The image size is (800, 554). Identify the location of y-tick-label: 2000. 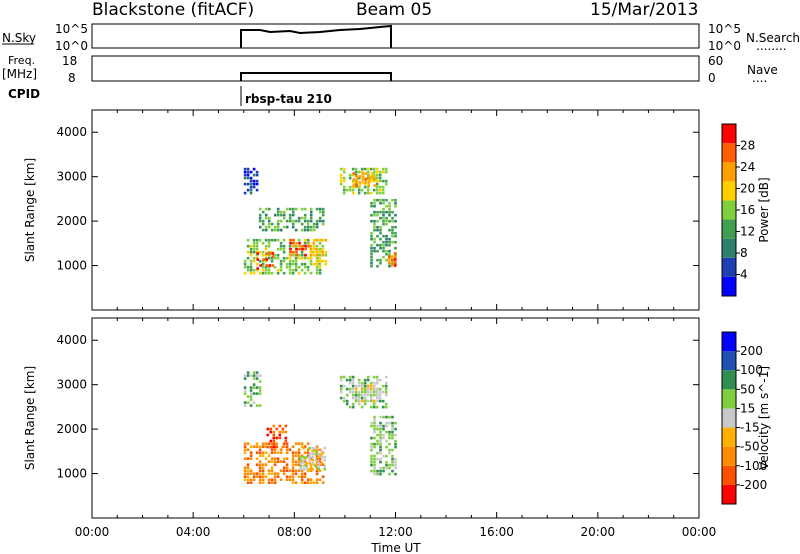
(71, 221).